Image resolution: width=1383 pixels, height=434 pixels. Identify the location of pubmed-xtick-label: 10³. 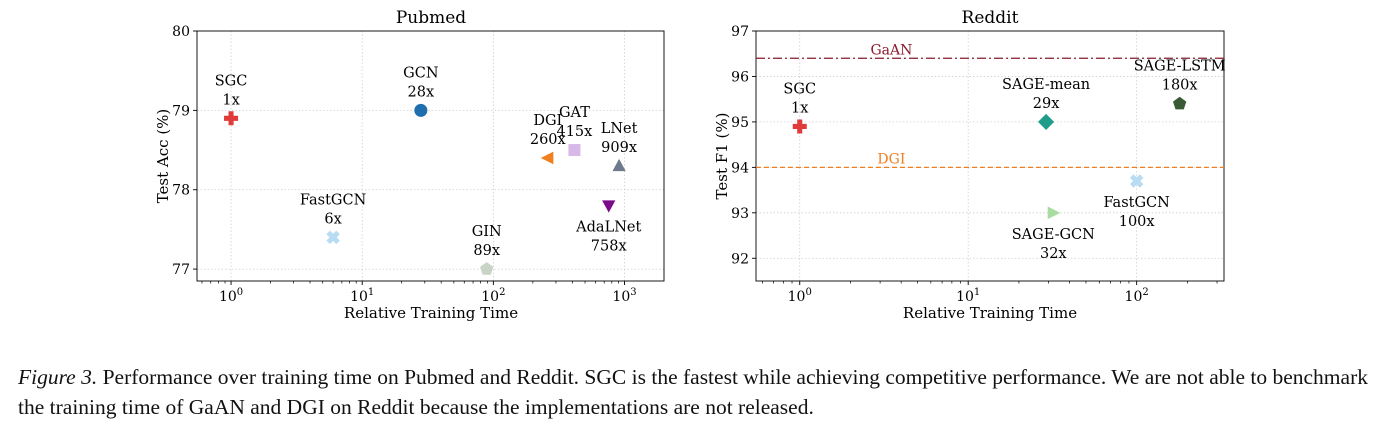
(624, 296).